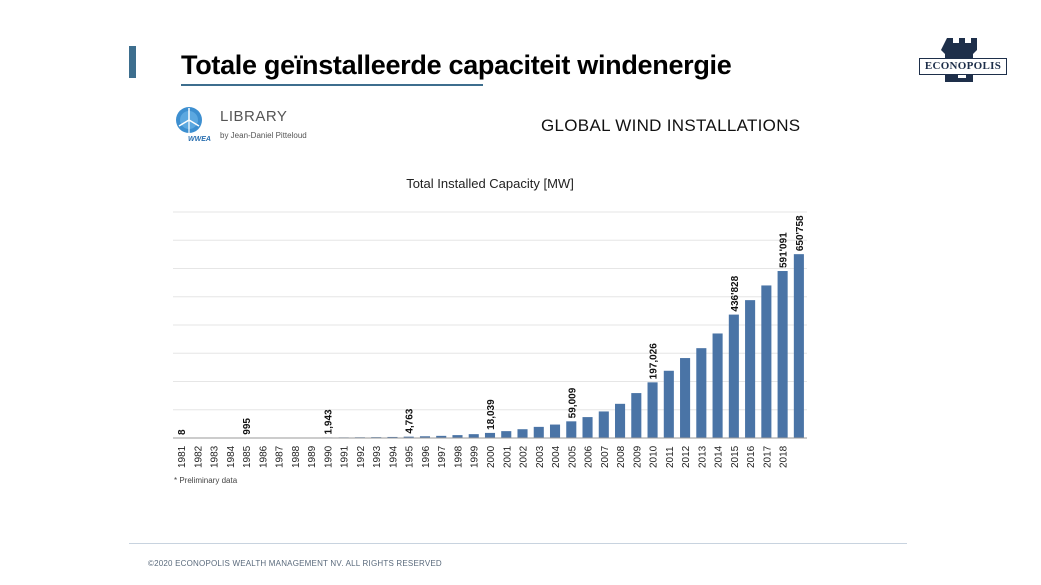  What do you see at coordinates (668, 404) in the screenshot?
I see `bar-2011` at bounding box center [668, 404].